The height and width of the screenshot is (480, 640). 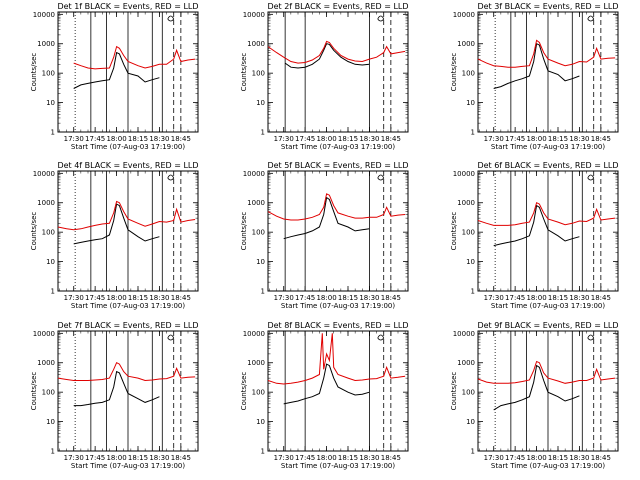 I want to click on chart-title: Det 5f BLACK = Events, RED = LLD, so click(x=337, y=165).